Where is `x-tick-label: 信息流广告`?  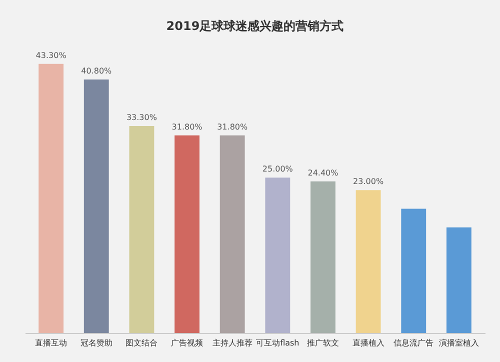 x-tick-label: 信息流广告 is located at coordinates (414, 343).